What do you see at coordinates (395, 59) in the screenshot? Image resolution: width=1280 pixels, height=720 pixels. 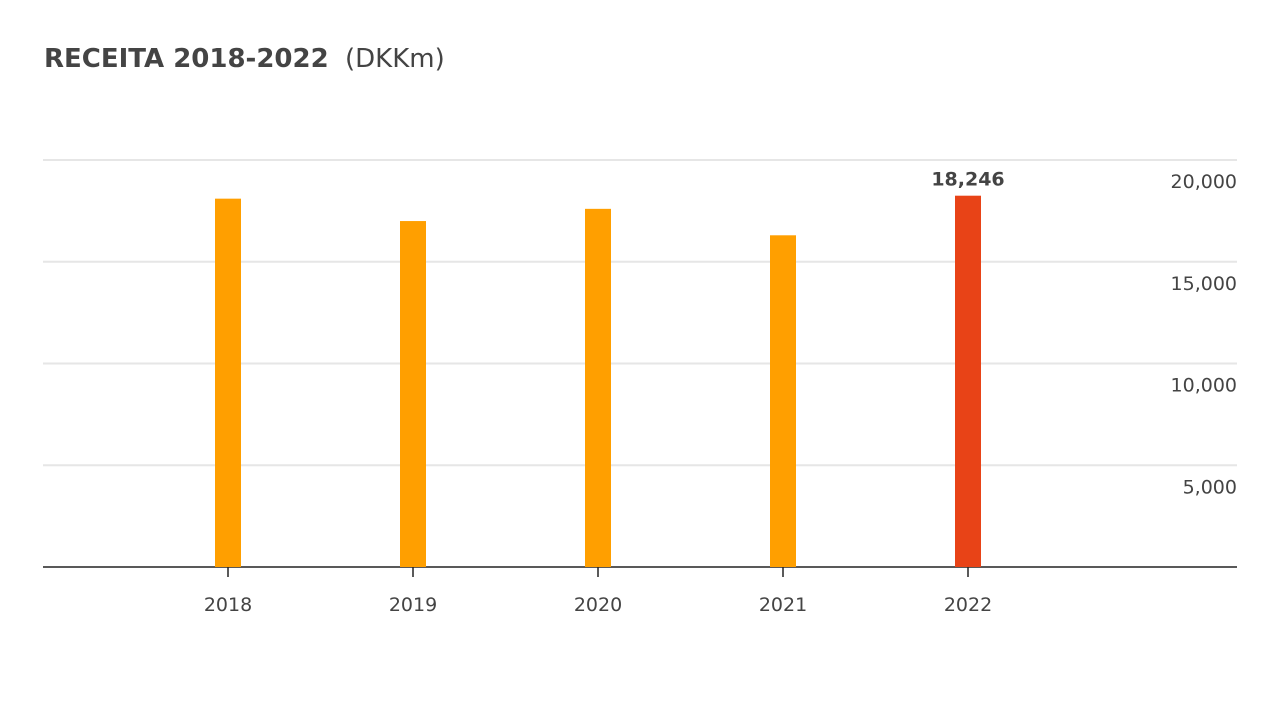 I see `unit: (DKKm)` at bounding box center [395, 59].